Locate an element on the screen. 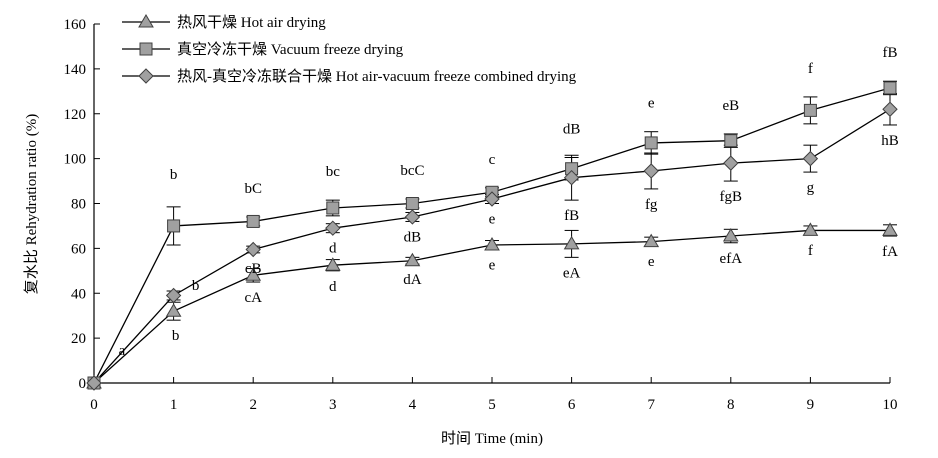 The height and width of the screenshot is (458, 938). x-ticks: 0 1 2 3 4 5 6 7 8 9 10 is located at coordinates (494, 395).